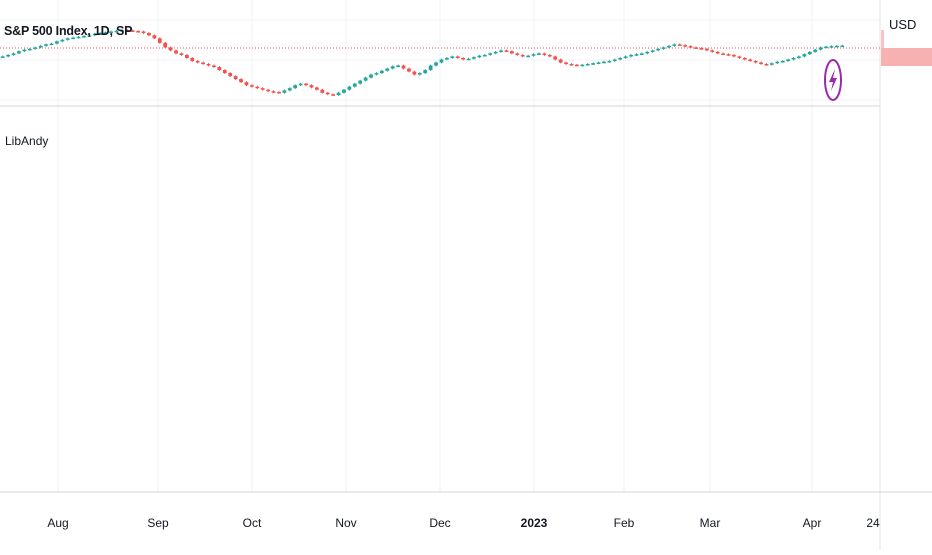 The height and width of the screenshot is (555, 932). Describe the element at coordinates (624, 523) in the screenshot. I see `time-axis-label: Feb` at that location.